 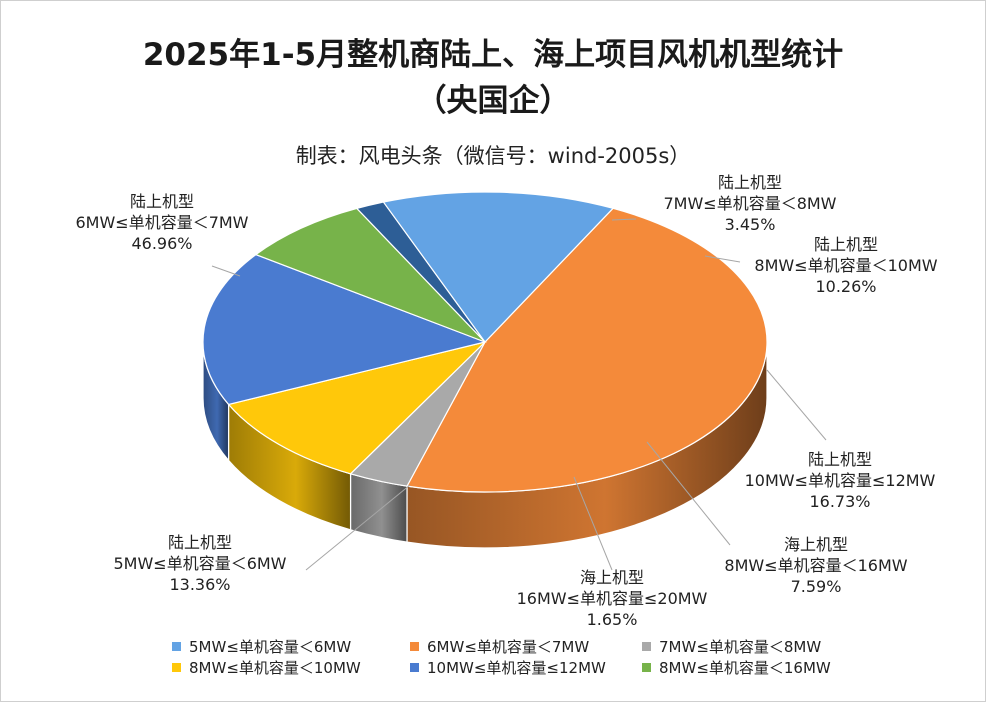 I want to click on legend-item: 6MW≤单机容量＜7MW, so click(x=499, y=646).